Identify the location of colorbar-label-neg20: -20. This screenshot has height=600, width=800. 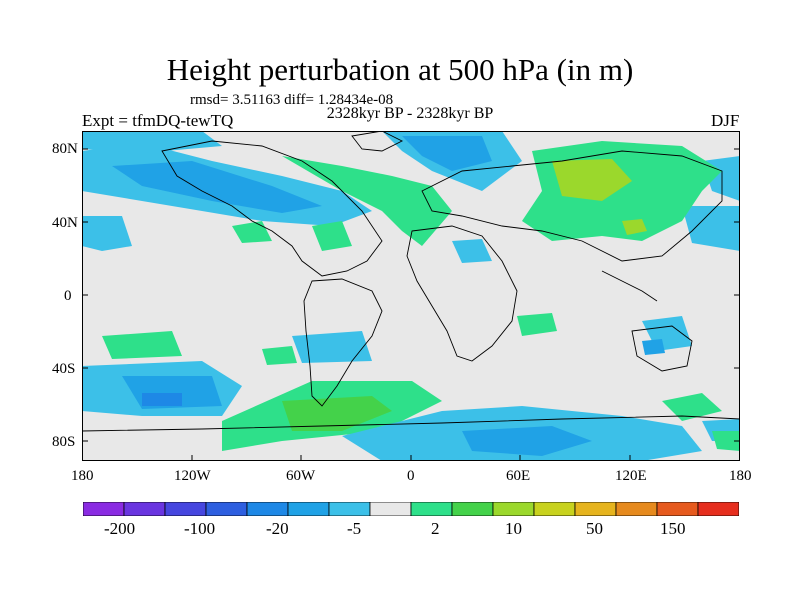
(277, 528).